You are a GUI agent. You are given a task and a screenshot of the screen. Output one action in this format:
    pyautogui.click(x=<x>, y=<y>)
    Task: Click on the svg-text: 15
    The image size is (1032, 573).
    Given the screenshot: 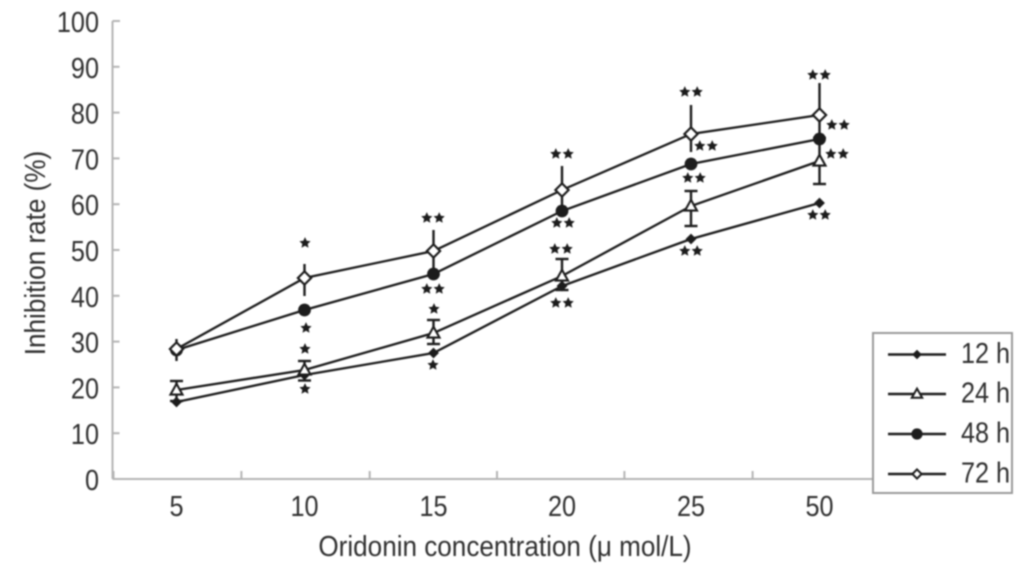 What is the action you would take?
    pyautogui.click(x=433, y=505)
    